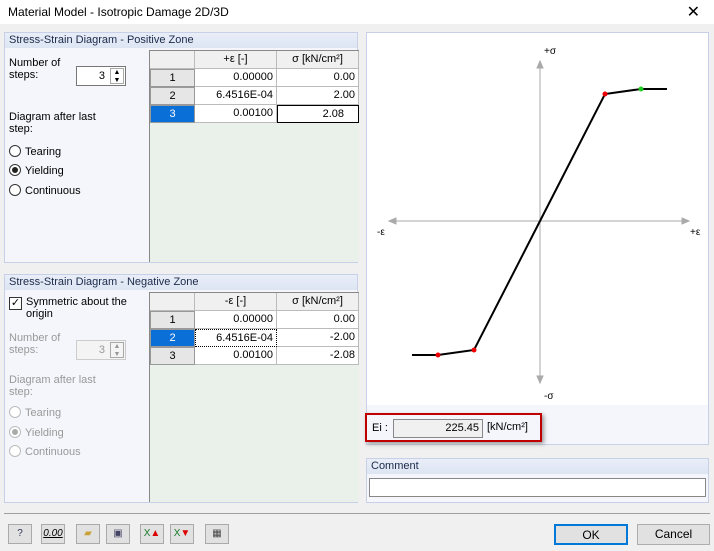 The width and height of the screenshot is (714, 551). I want to click on neg-steps-spinner: 3 ▲ ▼, so click(101, 350).